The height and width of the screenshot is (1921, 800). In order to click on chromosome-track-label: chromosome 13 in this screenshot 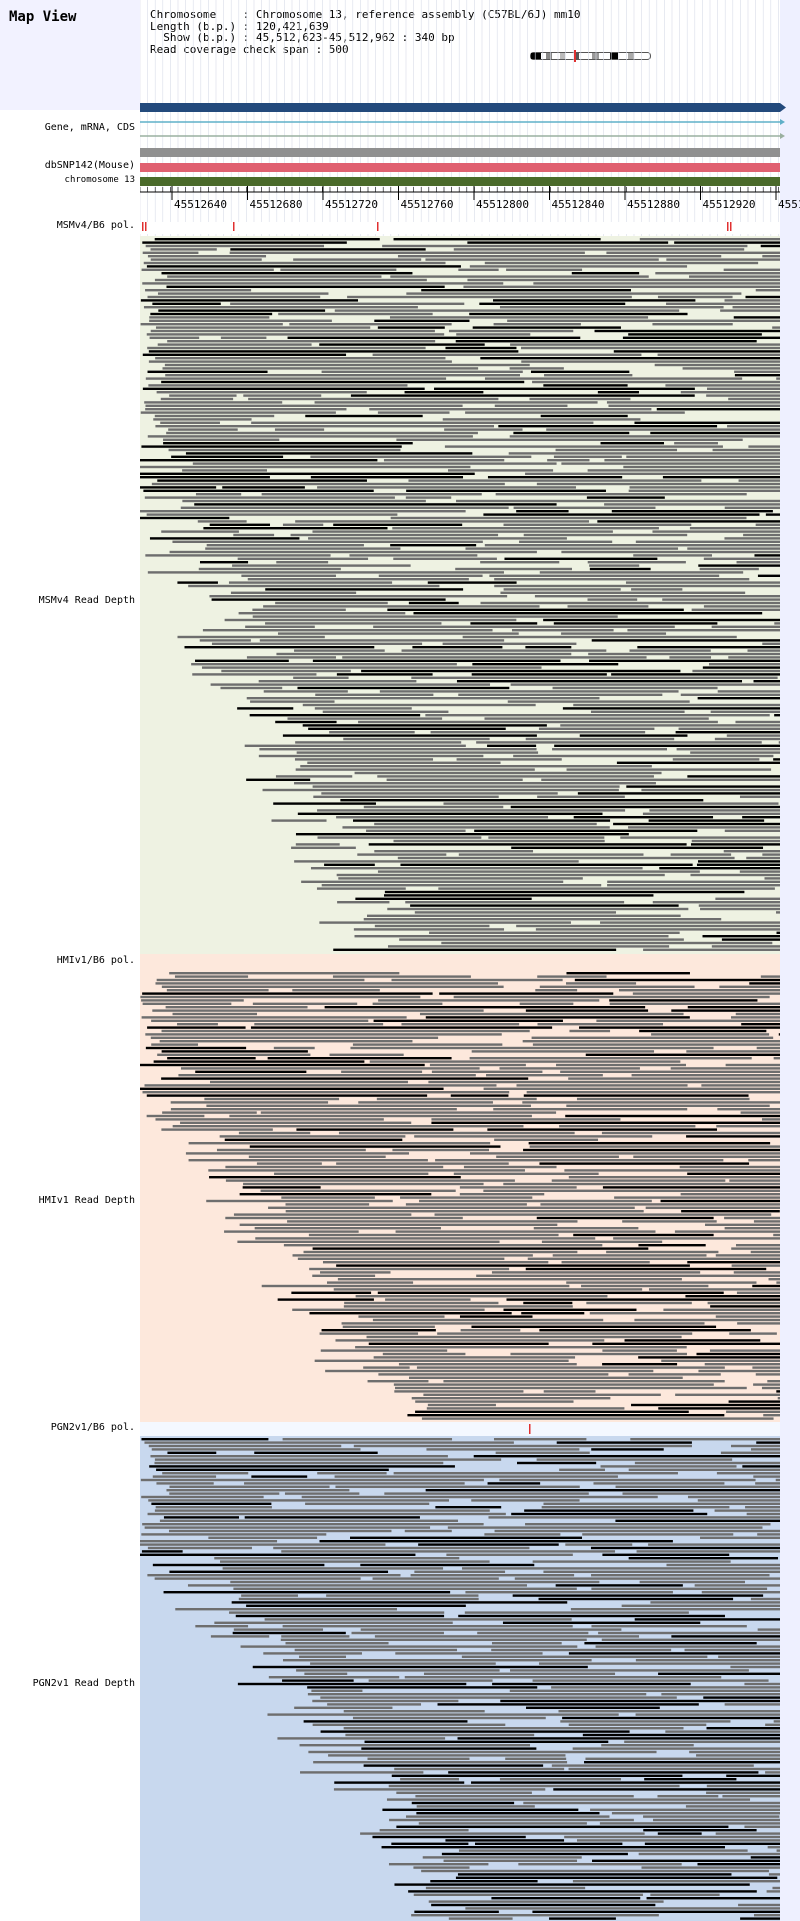, I will do `click(99, 180)`.